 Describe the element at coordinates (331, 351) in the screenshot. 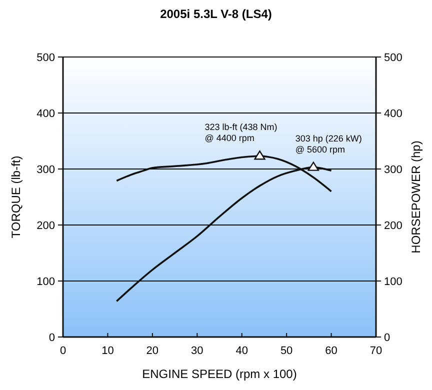

I see `x-tick-label: 60` at that location.